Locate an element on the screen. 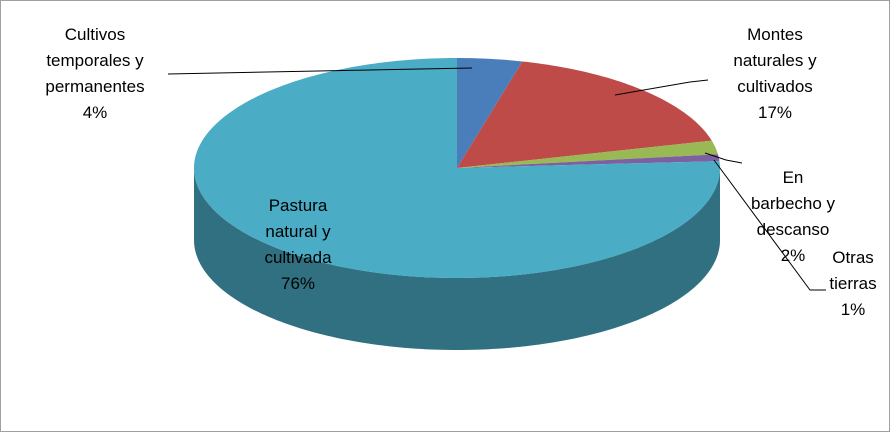 This screenshot has height=433, width=891. category-label: Otras tierras is located at coordinates (853, 270).